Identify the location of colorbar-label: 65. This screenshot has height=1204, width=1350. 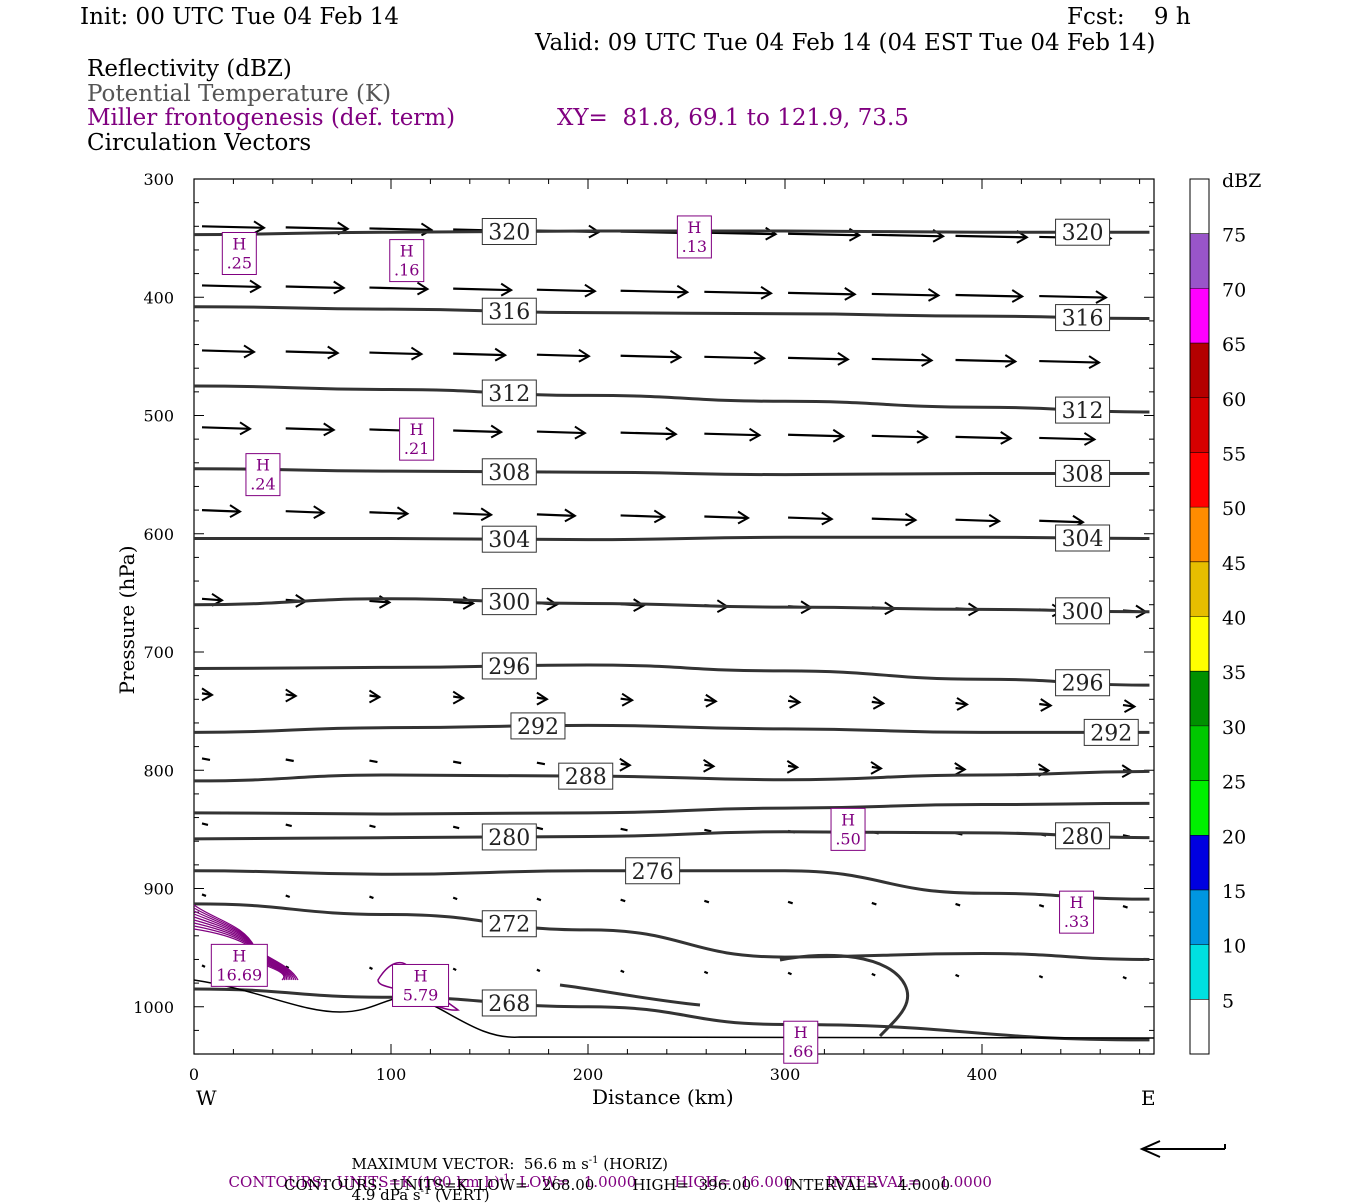
(1234, 345).